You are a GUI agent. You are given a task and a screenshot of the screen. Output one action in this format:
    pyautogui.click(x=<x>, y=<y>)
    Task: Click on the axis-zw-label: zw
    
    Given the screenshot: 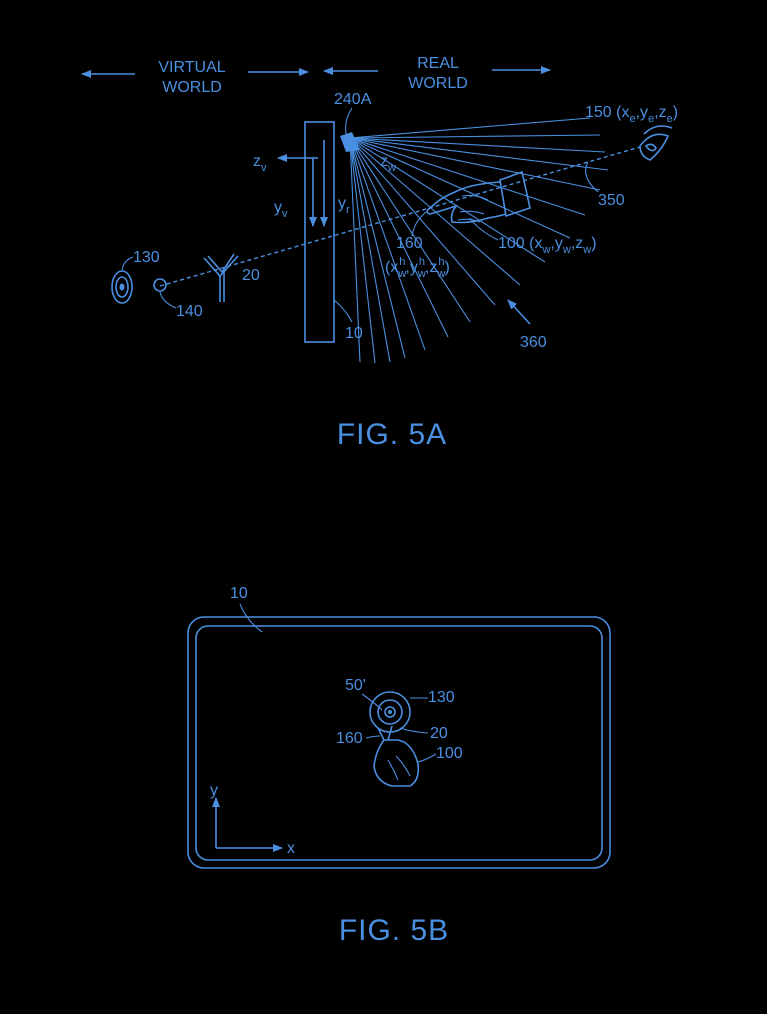 What is the action you would take?
    pyautogui.click(x=388, y=163)
    